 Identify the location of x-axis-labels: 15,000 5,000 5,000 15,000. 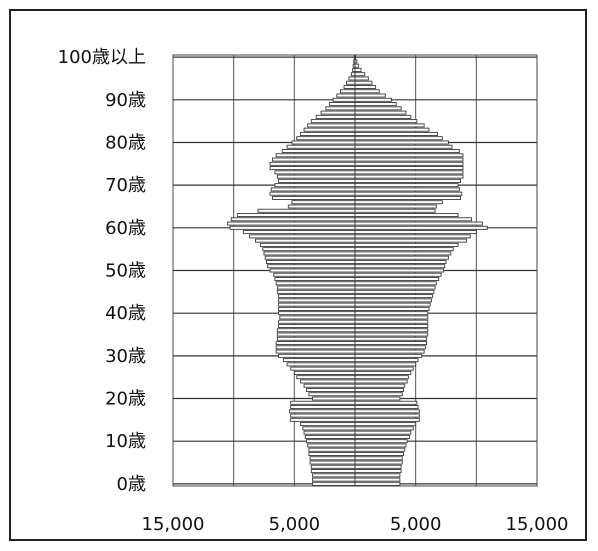
(355, 524).